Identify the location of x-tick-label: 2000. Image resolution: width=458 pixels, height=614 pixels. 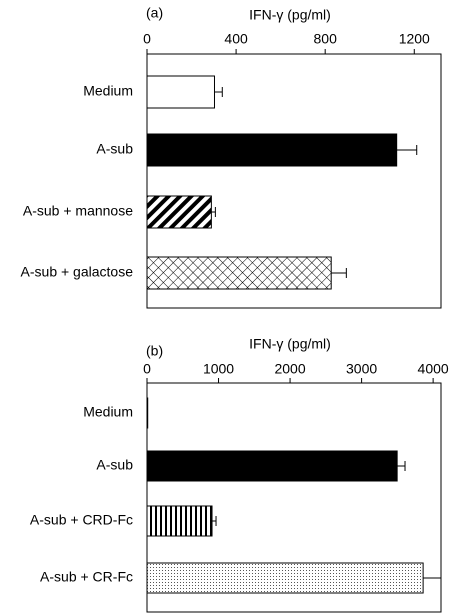
(289, 369).